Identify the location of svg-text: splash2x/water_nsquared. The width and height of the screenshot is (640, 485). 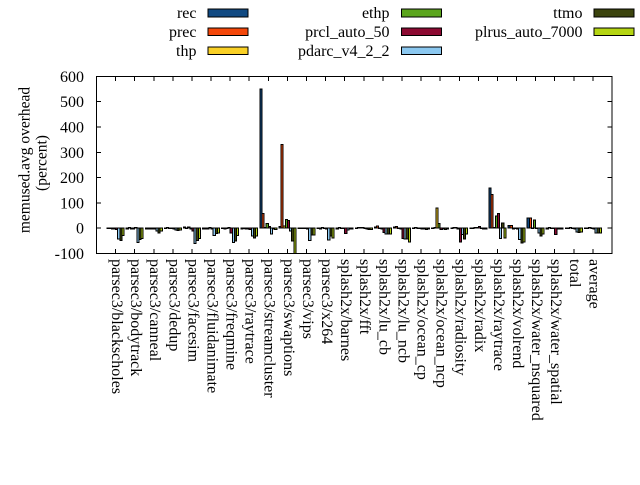
(536, 340).